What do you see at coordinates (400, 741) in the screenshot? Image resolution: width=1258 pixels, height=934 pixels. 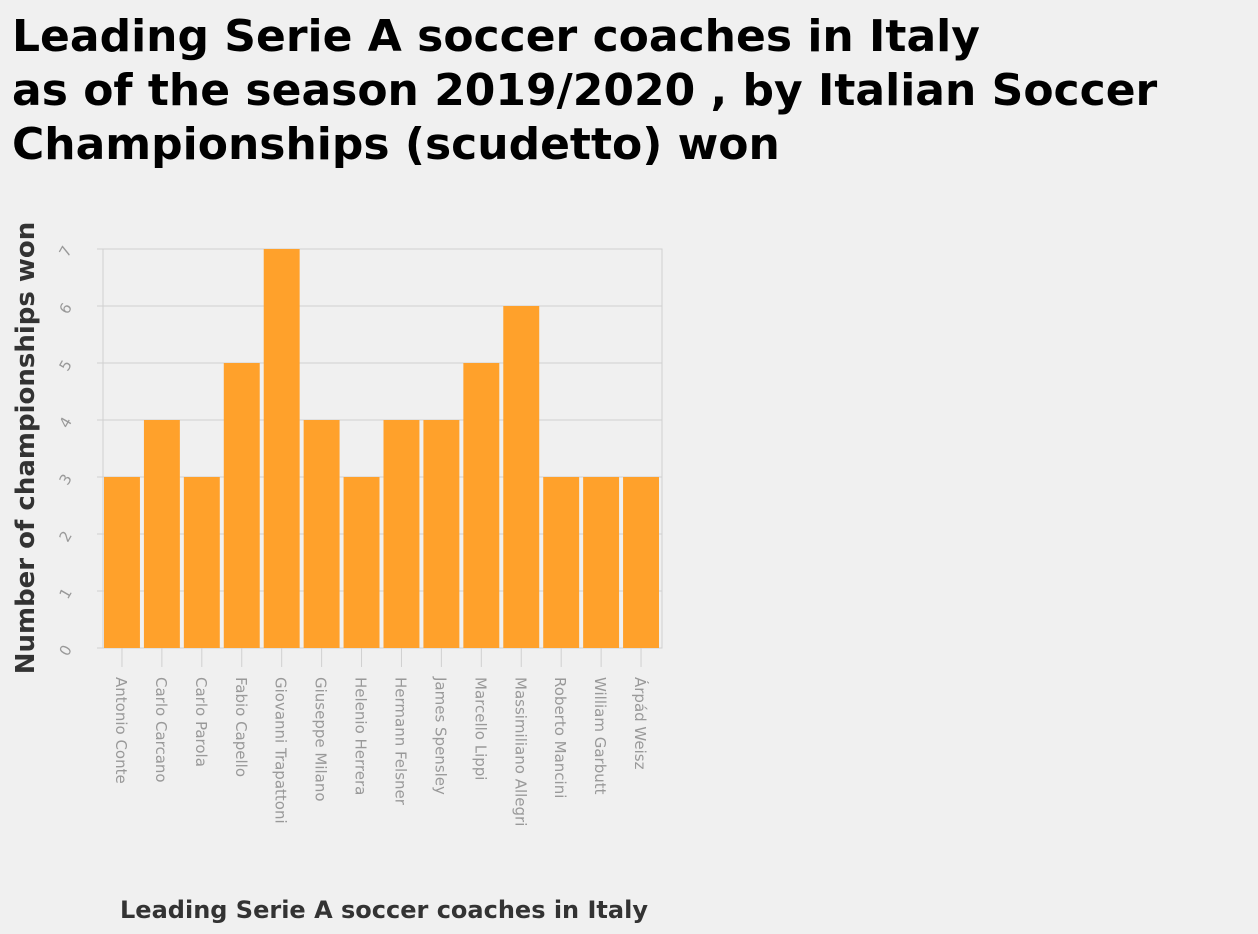 I see `x-tick-label: Hermann Felsner` at bounding box center [400, 741].